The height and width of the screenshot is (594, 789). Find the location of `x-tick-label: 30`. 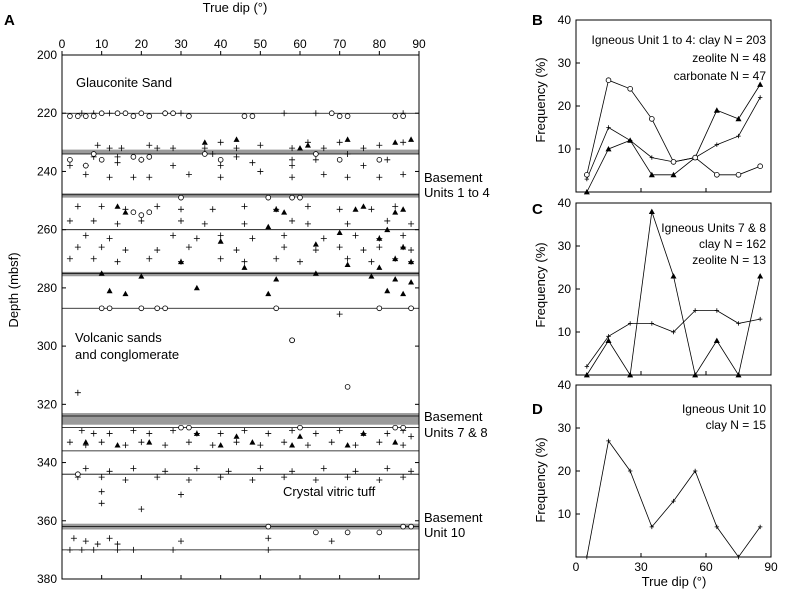

x-tick-label: 30 is located at coordinates (181, 44).